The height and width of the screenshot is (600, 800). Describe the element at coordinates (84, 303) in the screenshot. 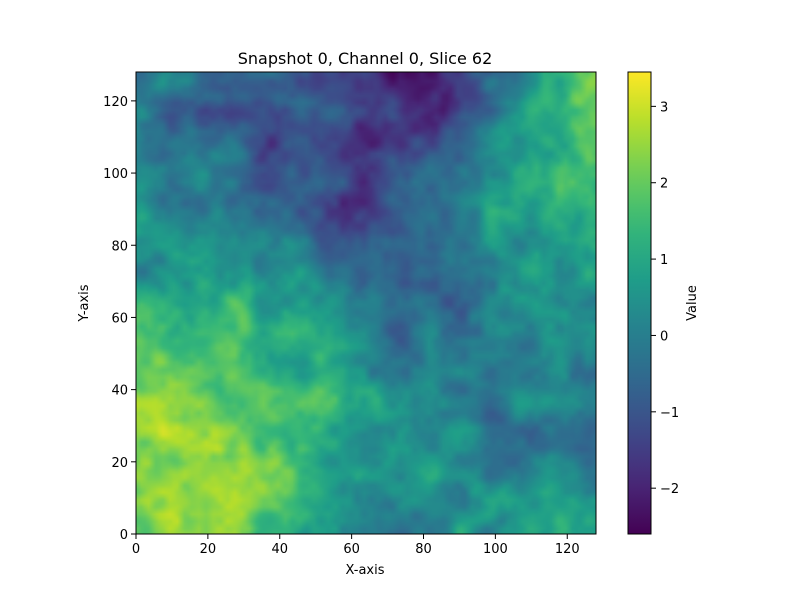

I see `y-axis-label: Y-axis` at that location.